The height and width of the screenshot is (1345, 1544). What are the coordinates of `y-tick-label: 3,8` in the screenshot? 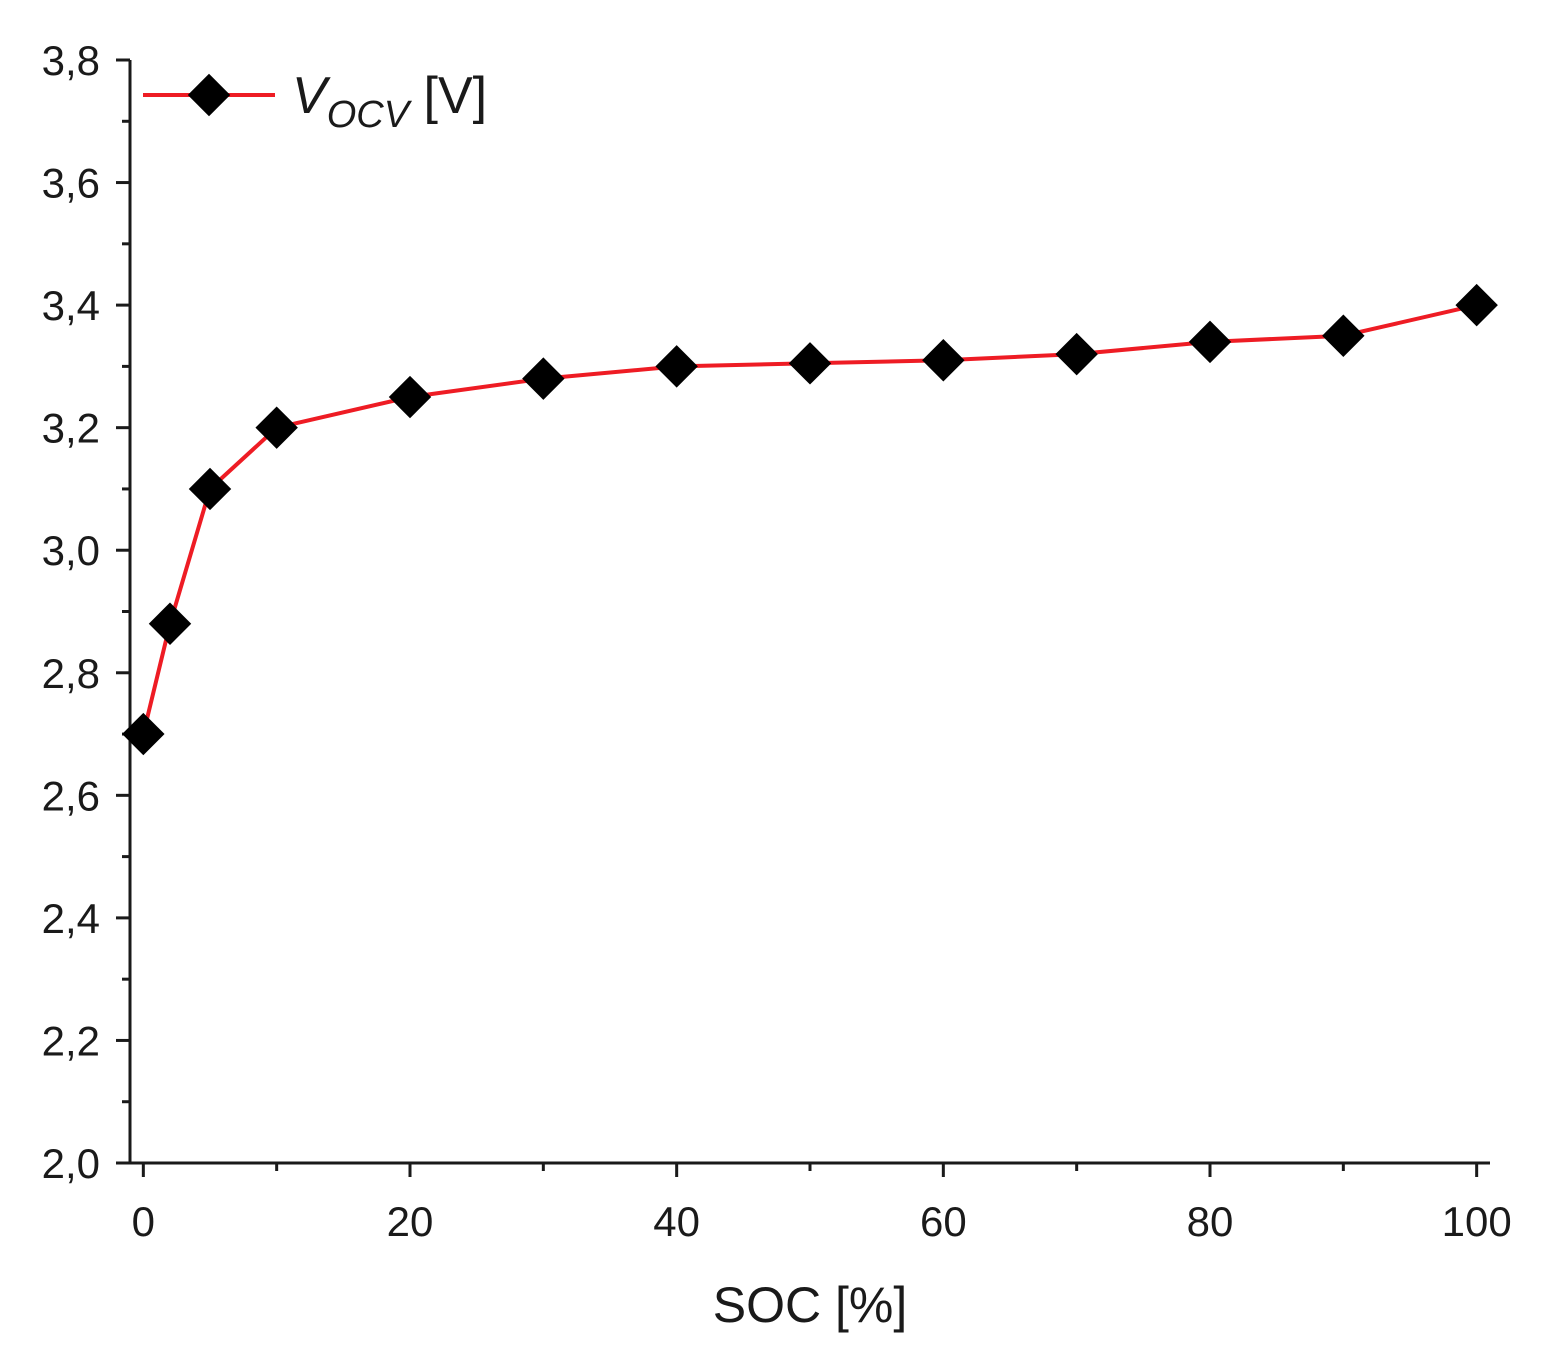 It's located at (71, 60).